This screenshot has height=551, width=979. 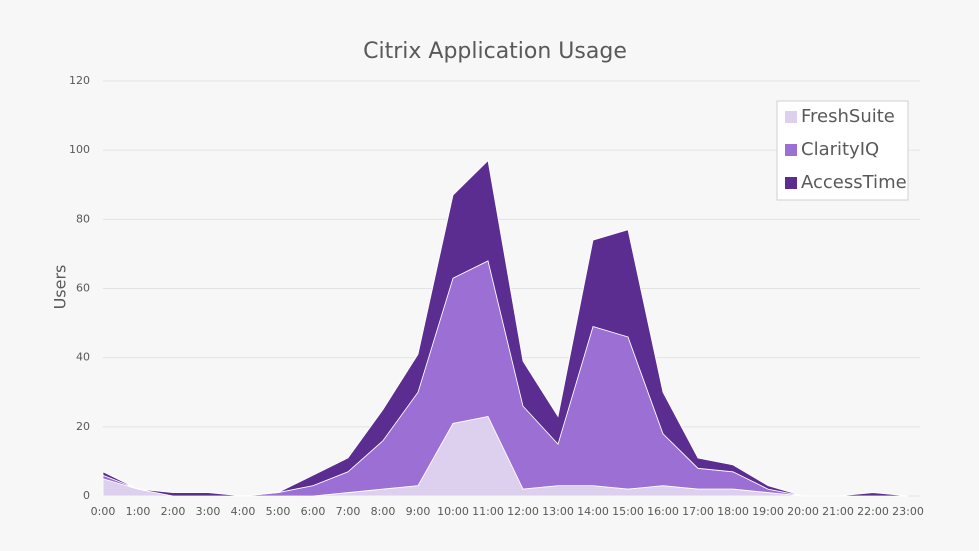 I want to click on x-tick-label: 19:00, so click(x=768, y=511).